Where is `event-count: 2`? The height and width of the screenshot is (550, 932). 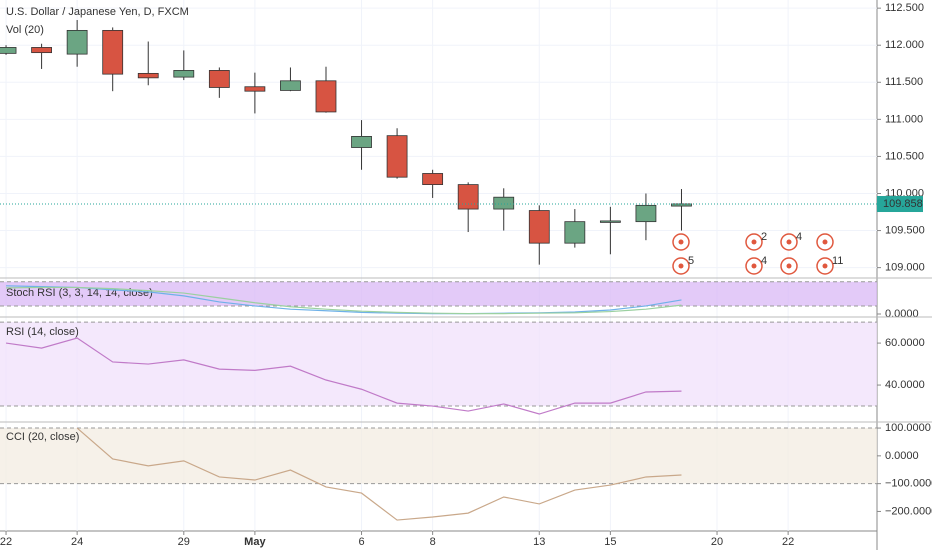 event-count: 2 is located at coordinates (764, 237).